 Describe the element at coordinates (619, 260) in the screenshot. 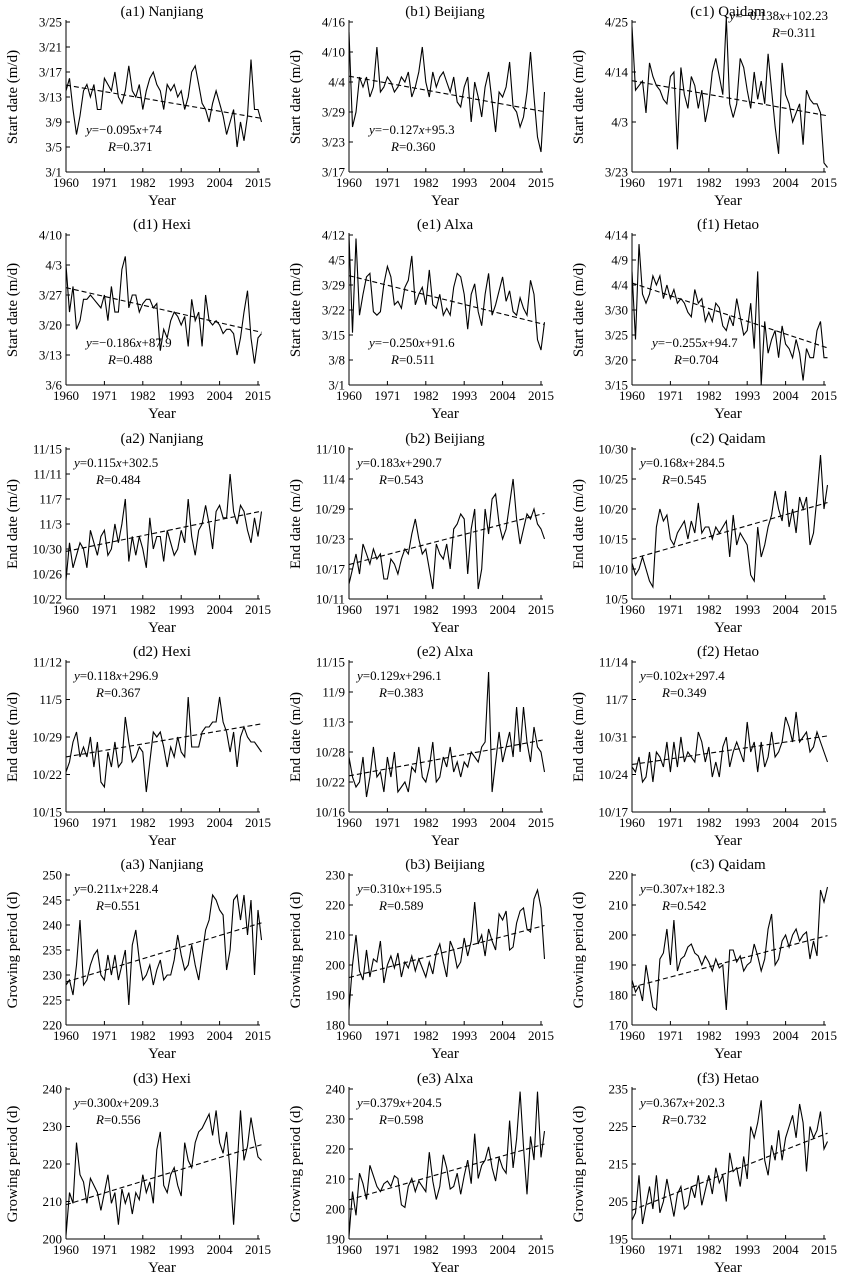

I see `y-tick-label: 4/9` at that location.